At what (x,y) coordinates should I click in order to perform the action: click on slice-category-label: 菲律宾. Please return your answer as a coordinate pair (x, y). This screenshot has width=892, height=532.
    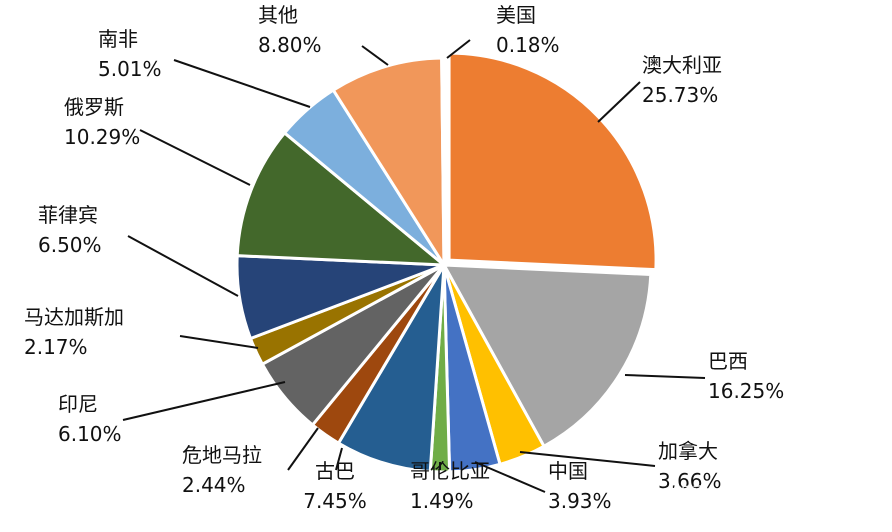
    Looking at the image, I should click on (68, 215).